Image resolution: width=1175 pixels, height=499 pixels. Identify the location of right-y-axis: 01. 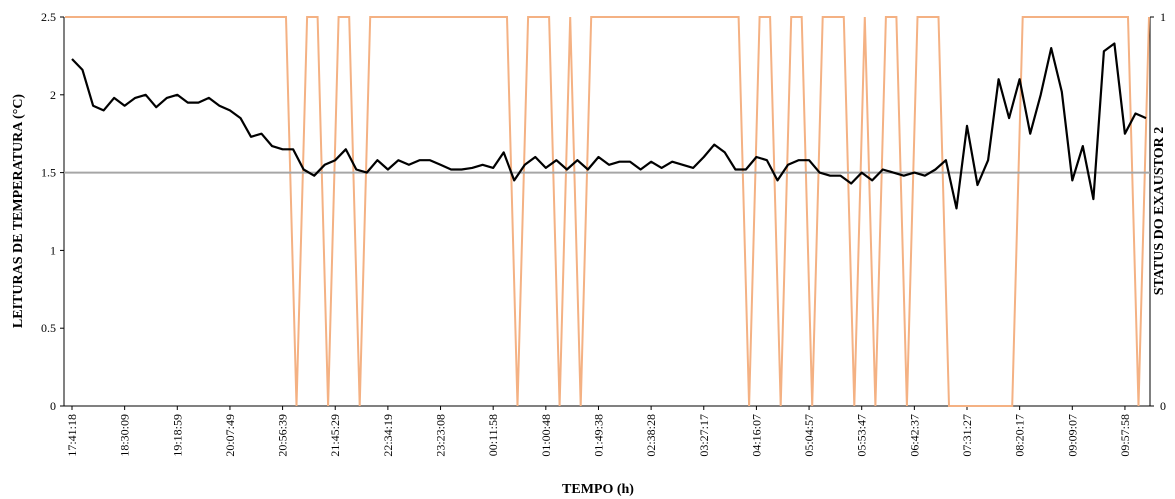
(1158, 211).